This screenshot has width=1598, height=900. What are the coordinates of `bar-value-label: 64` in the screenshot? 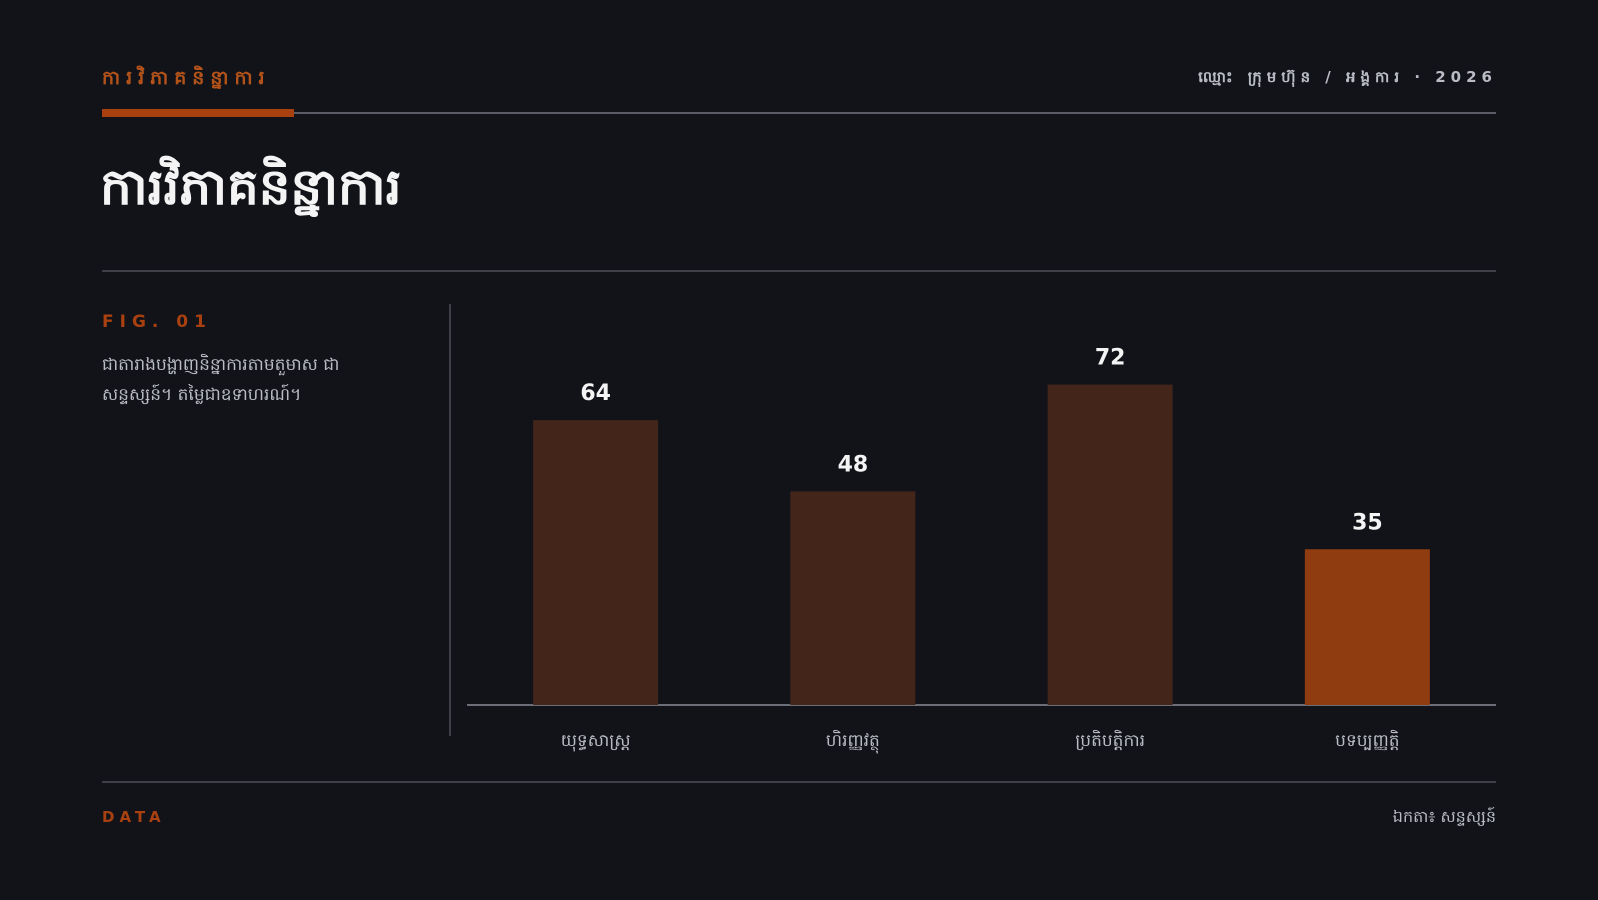 It's located at (595, 393).